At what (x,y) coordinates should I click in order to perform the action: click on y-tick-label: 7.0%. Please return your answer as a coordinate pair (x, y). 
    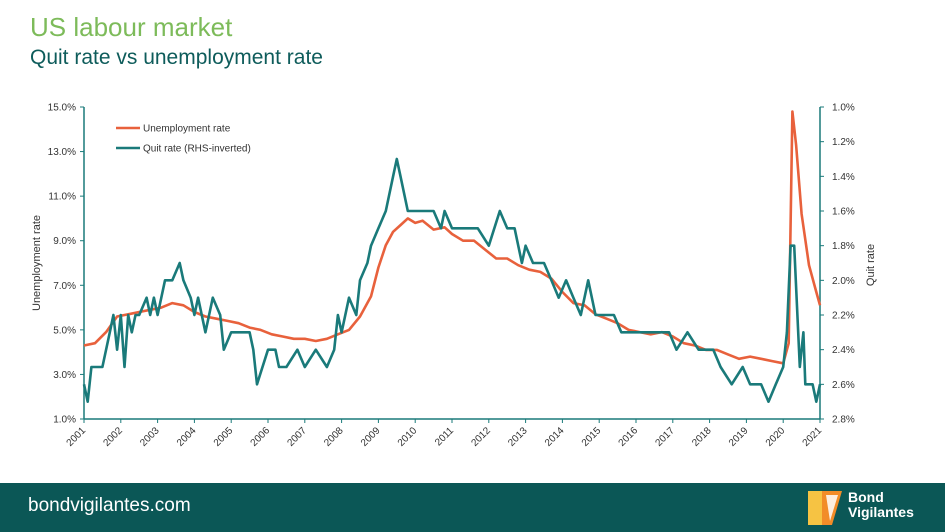
    Looking at the image, I should click on (64, 286).